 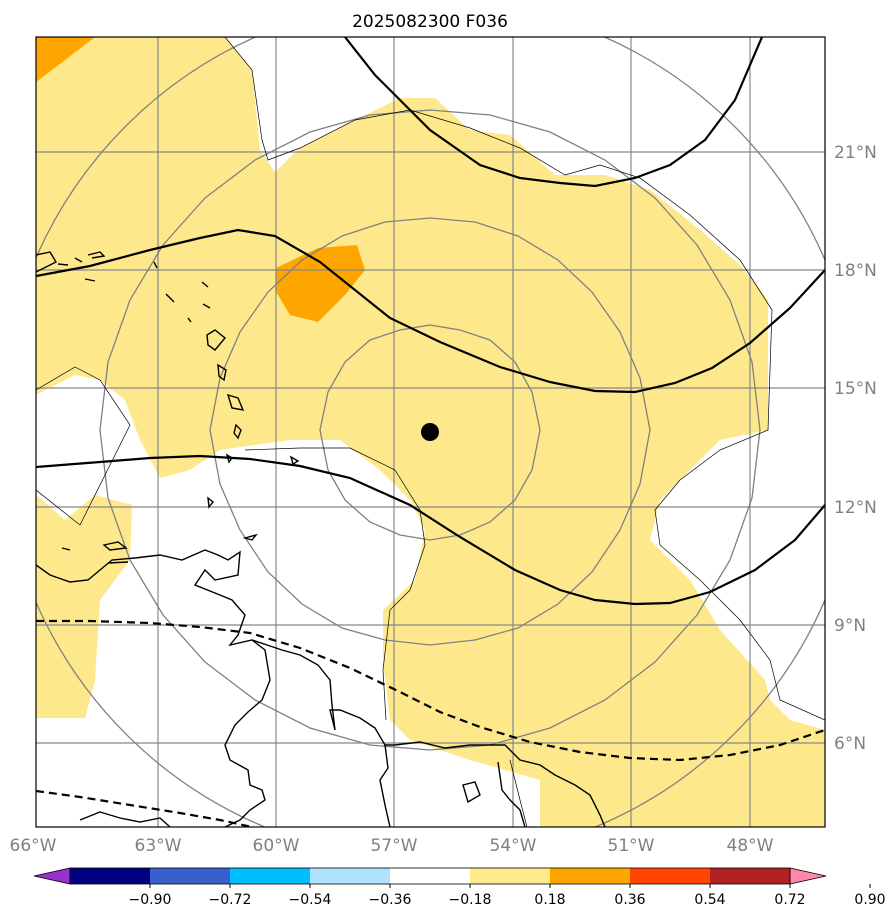 I want to click on lat-tick-label: 21°N, so click(x=855, y=153).